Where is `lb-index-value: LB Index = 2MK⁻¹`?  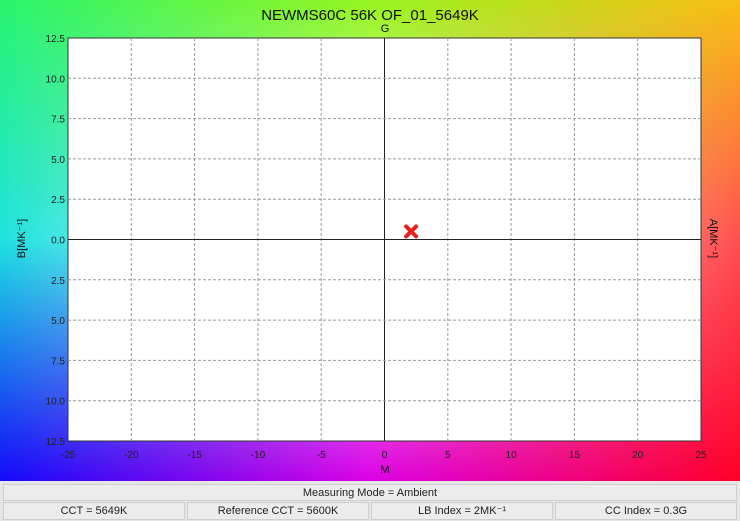
lb-index-value: LB Index = 2MK⁻¹ is located at coordinates (462, 511).